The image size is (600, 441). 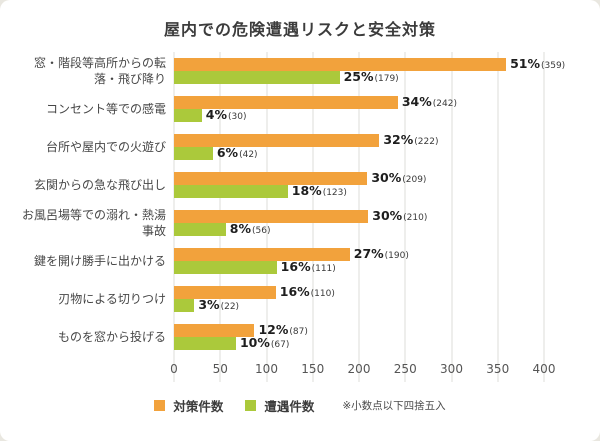 I want to click on plot-area: 30%(210) 8%(56), so click(x=359, y=222).